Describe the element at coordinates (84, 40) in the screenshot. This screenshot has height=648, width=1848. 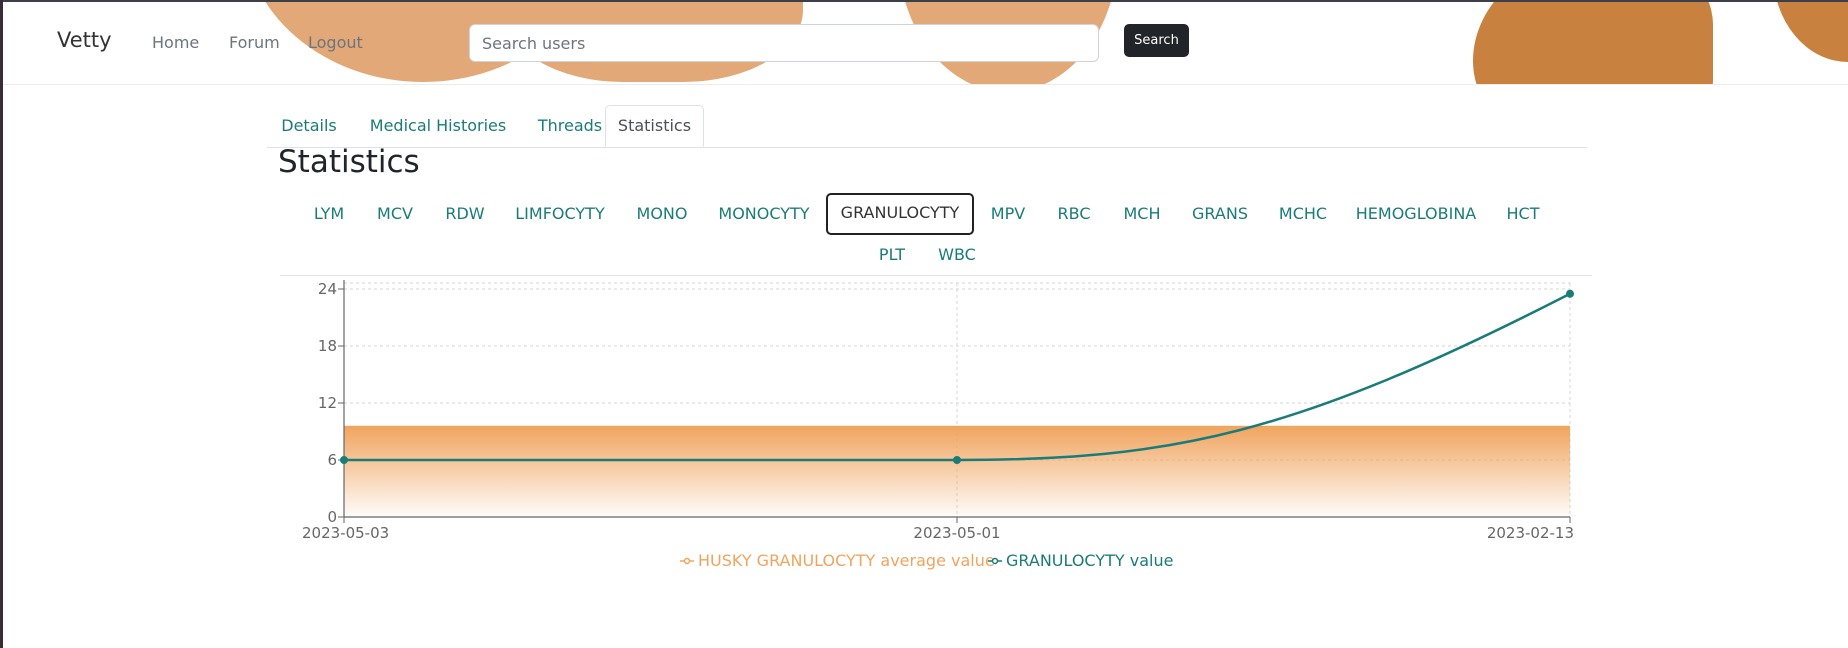
I see `brand-logo: Vetty` at that location.